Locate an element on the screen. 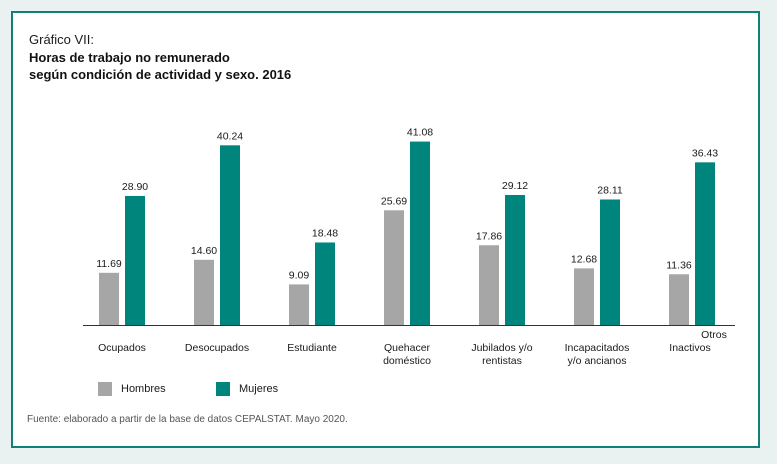 This screenshot has height=464, width=777. category-label-3-0: Quehacer is located at coordinates (407, 348).